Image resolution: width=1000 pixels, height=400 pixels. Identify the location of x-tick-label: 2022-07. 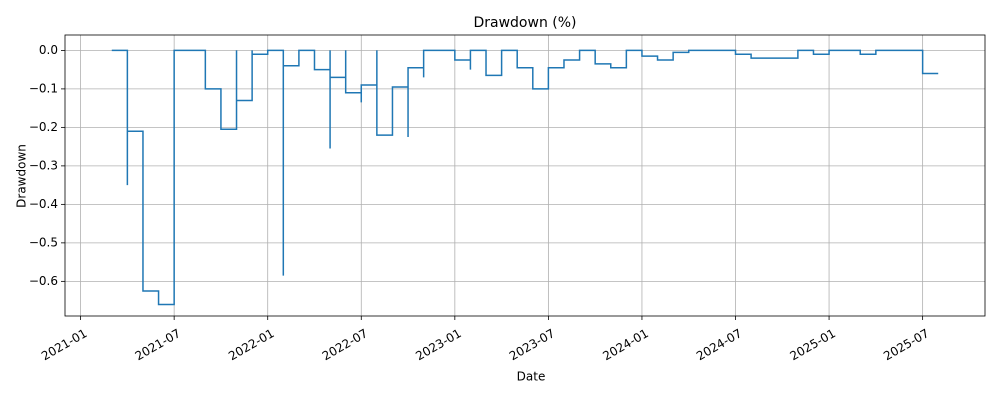
(345, 344).